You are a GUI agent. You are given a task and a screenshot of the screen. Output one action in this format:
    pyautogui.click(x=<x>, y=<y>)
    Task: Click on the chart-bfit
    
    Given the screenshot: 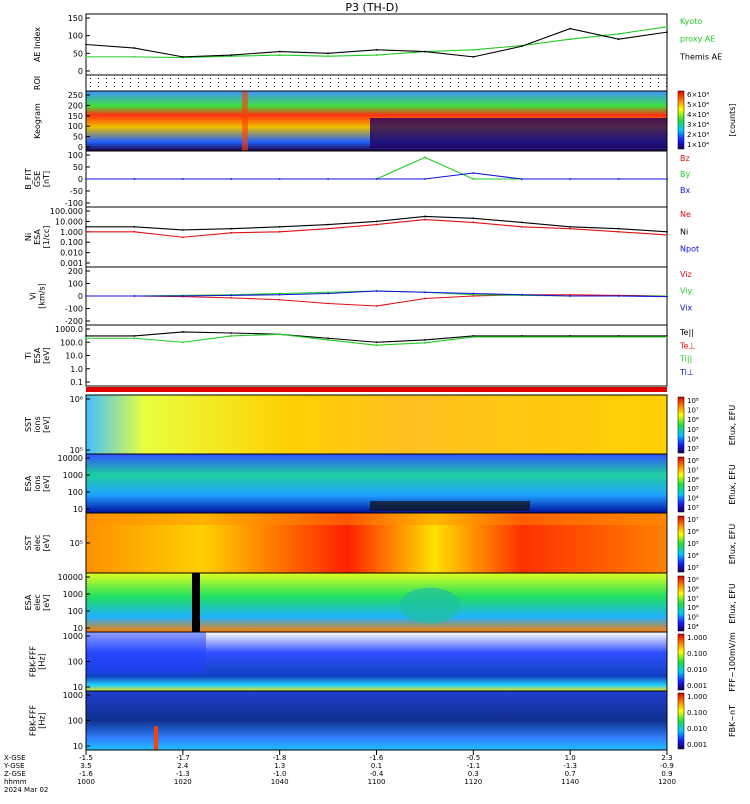 What is the action you would take?
    pyautogui.click(x=376, y=168)
    